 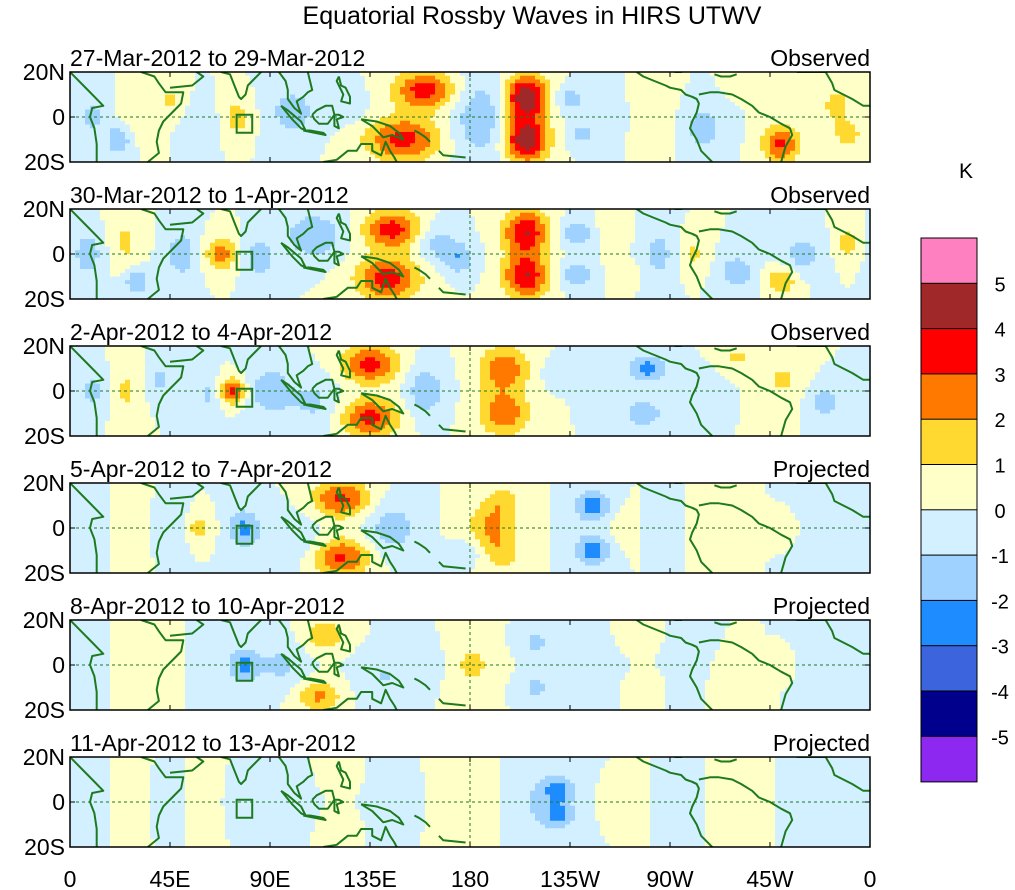 What do you see at coordinates (949, 351) in the screenshot?
I see `colorbar-swatch` at bounding box center [949, 351].